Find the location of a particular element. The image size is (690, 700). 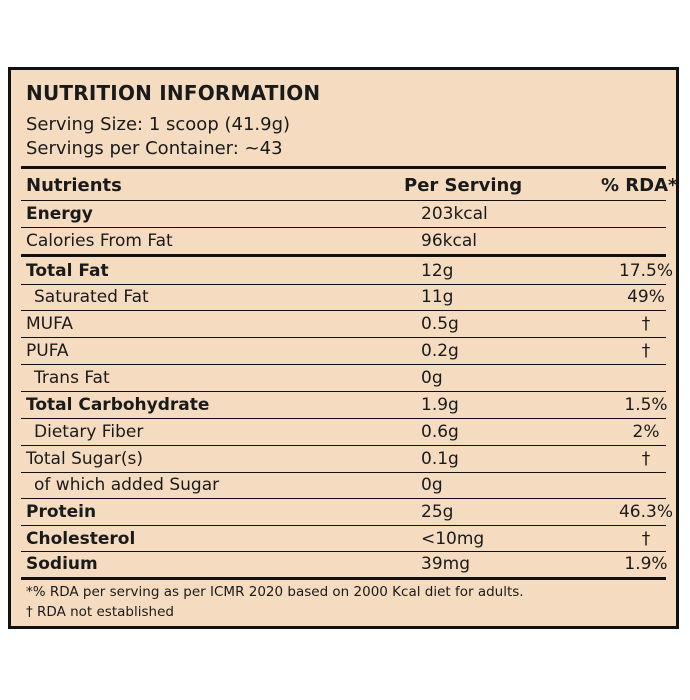

nutrient-name: PUFA is located at coordinates (47, 351).